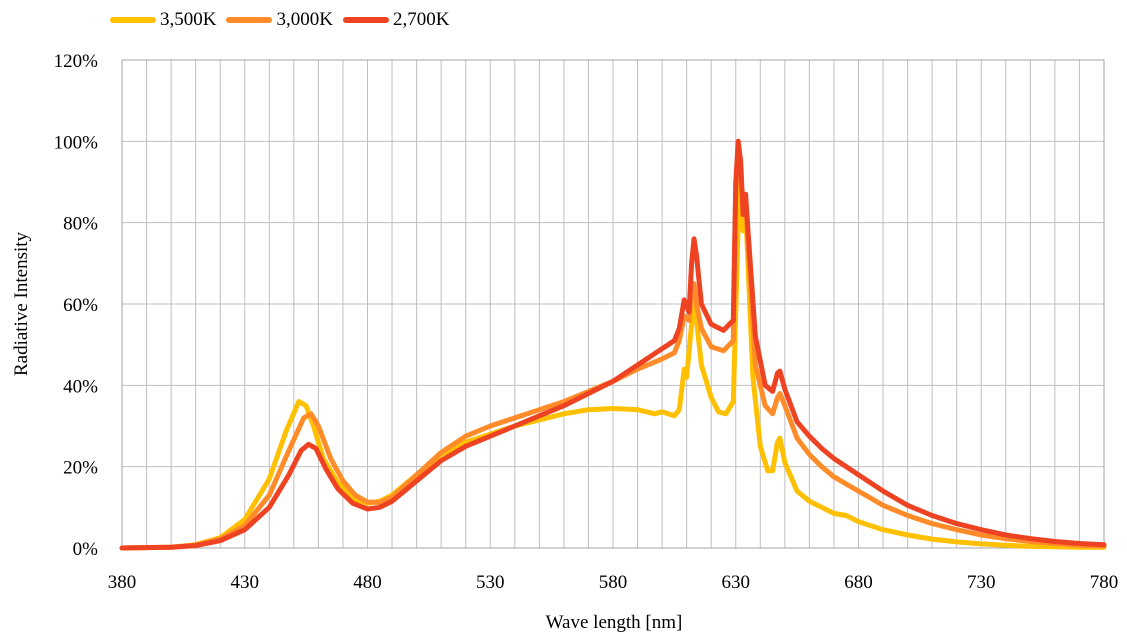 The width and height of the screenshot is (1127, 644). Describe the element at coordinates (613, 582) in the screenshot. I see `x-tick-label: 580` at that location.